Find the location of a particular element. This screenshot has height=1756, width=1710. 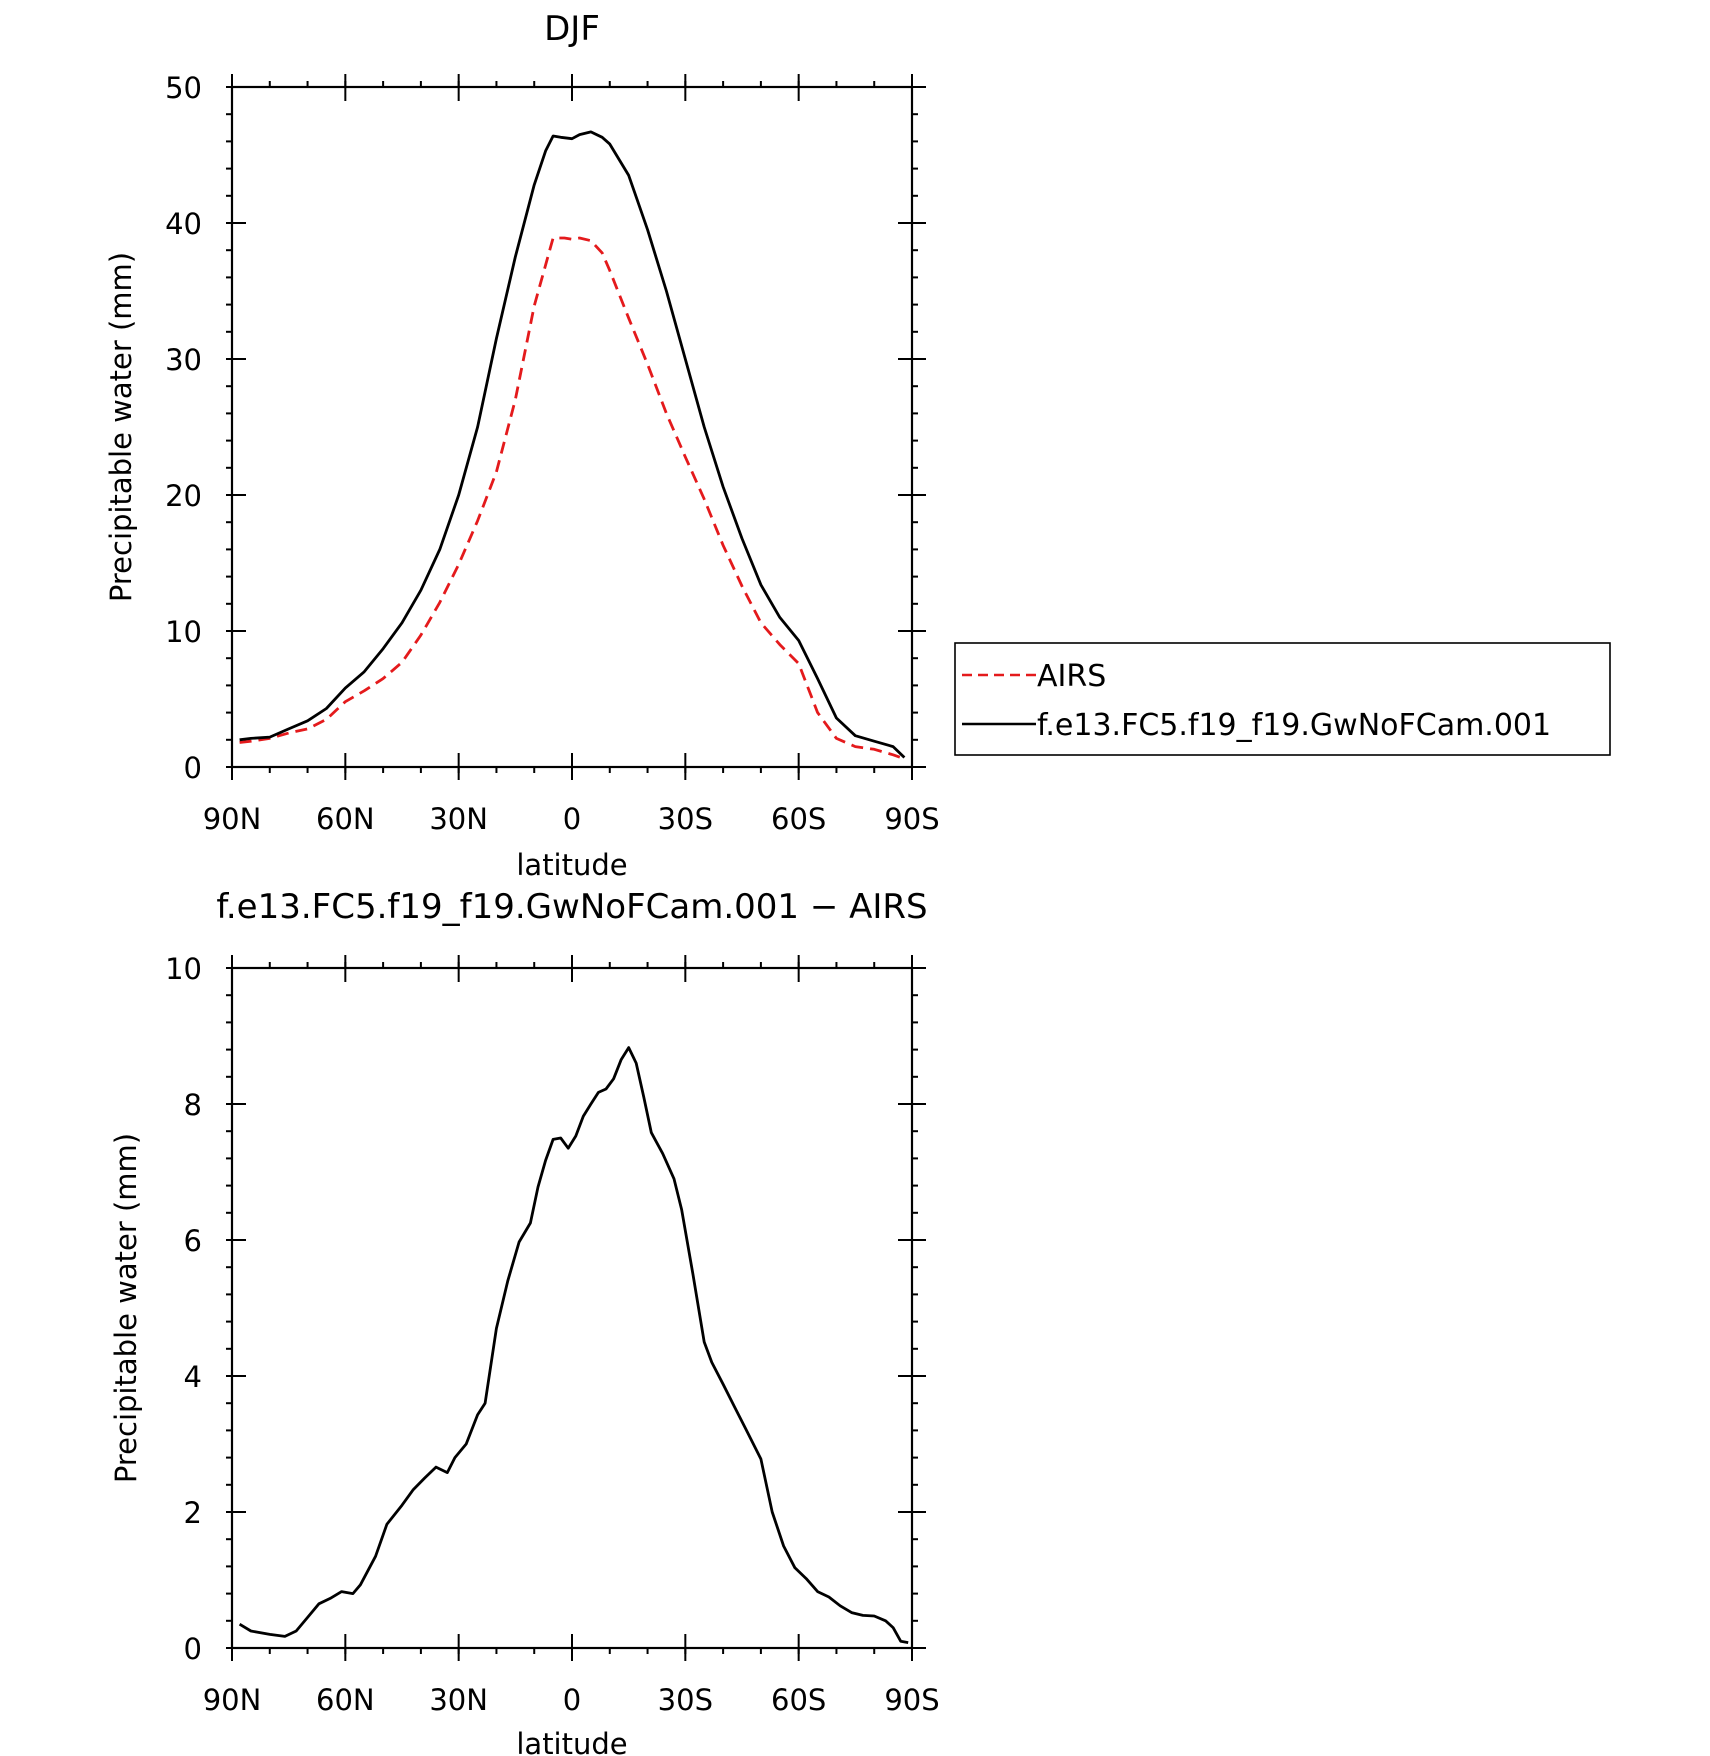

y-tick-label: 4 is located at coordinates (193, 1377).